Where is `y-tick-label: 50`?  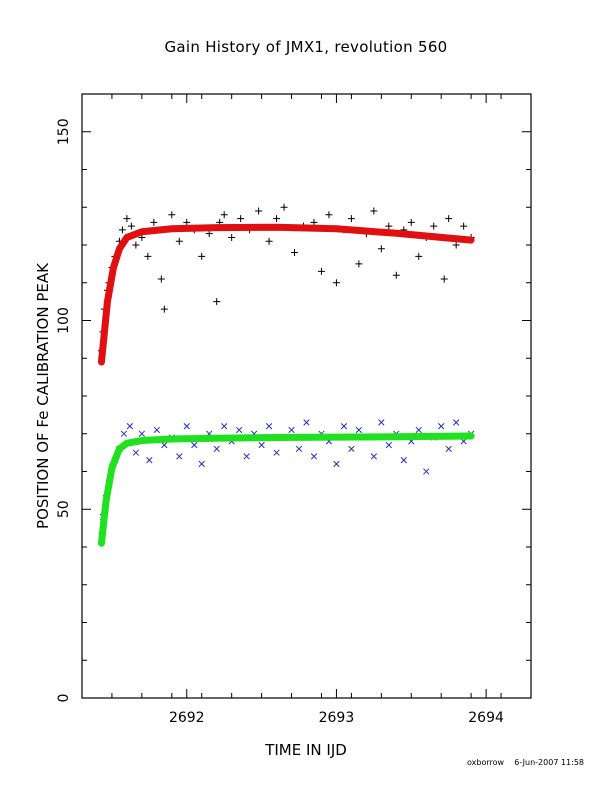 y-tick-label: 50 is located at coordinates (64, 509).